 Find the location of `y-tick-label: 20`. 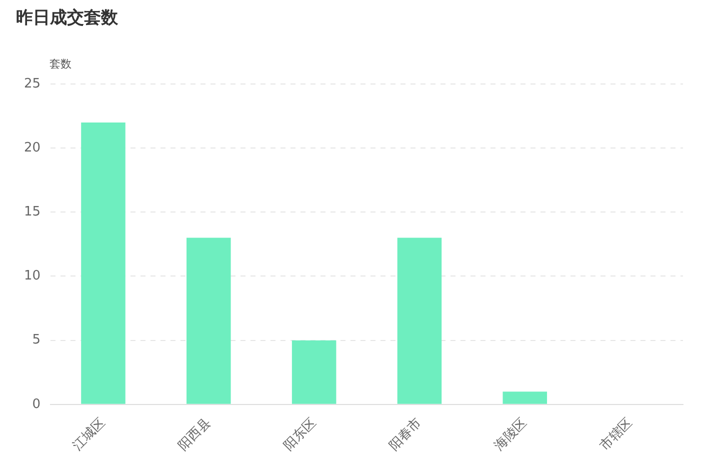

y-tick-label: 20 is located at coordinates (32, 148).